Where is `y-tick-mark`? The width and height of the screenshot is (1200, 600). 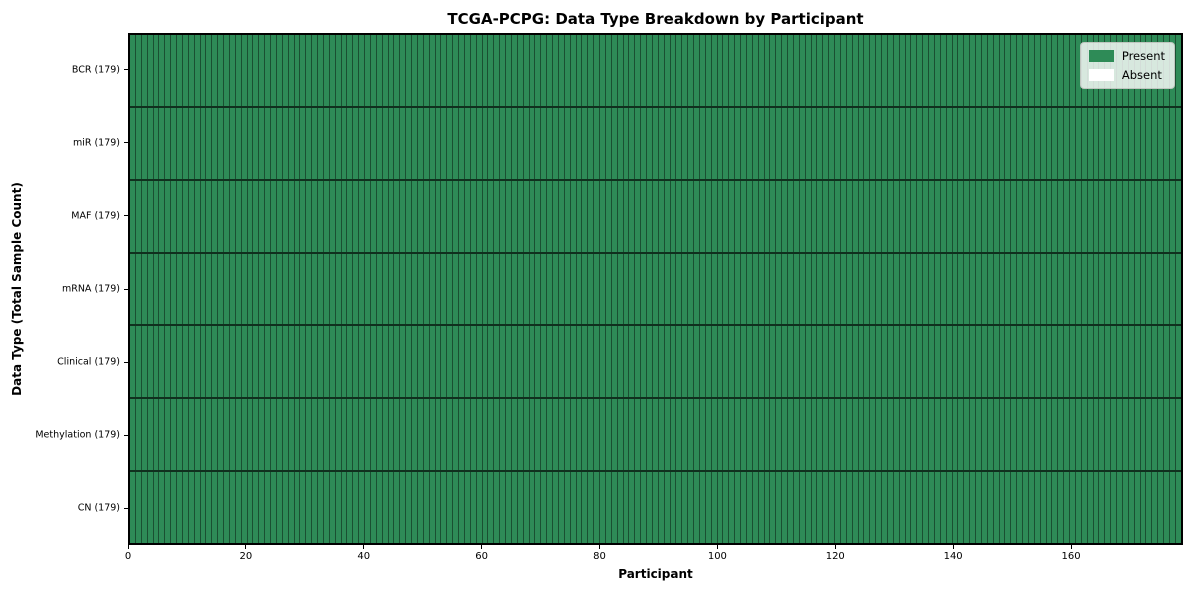 y-tick-mark is located at coordinates (126, 289).